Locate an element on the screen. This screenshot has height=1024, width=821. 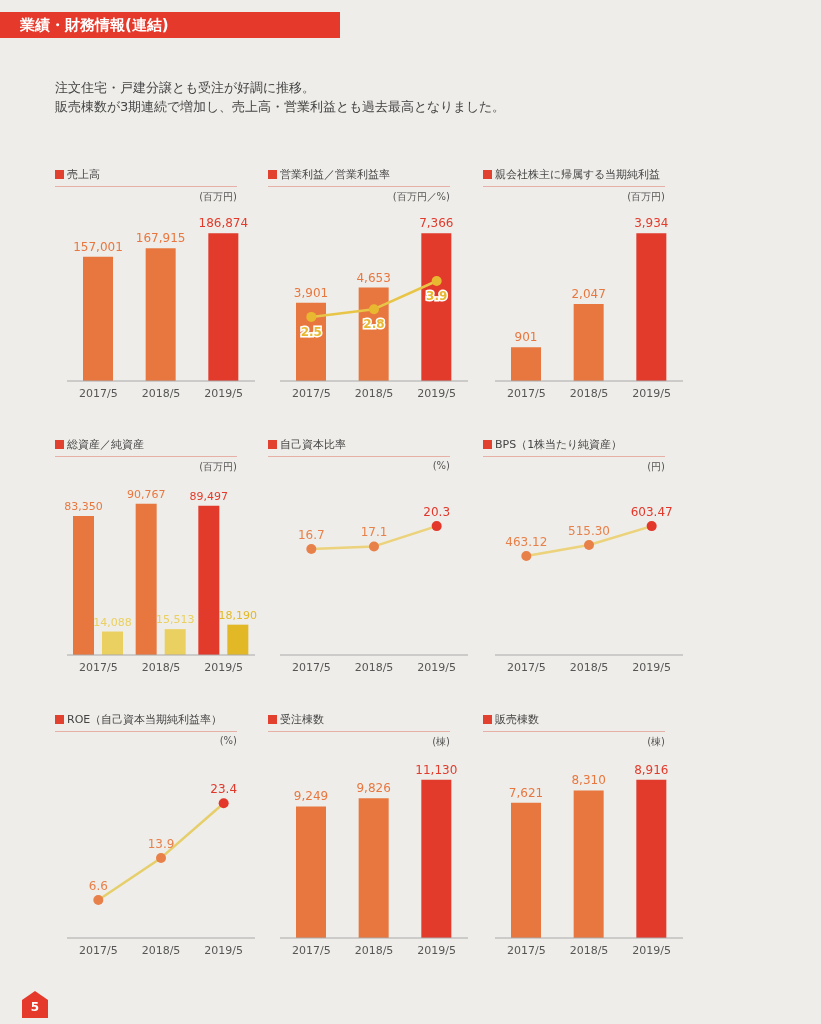
data-label: 13.9 is located at coordinates (161, 843).